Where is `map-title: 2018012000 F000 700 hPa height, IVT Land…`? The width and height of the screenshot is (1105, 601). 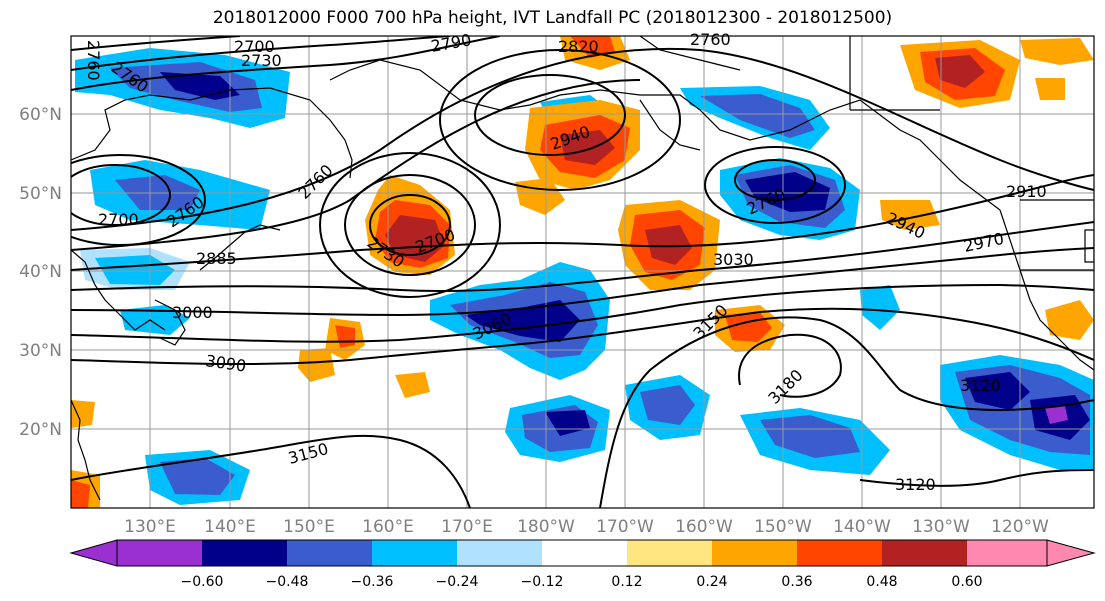
map-title: 2018012000 F000 700 hPa height, IVT Land… is located at coordinates (552, 18).